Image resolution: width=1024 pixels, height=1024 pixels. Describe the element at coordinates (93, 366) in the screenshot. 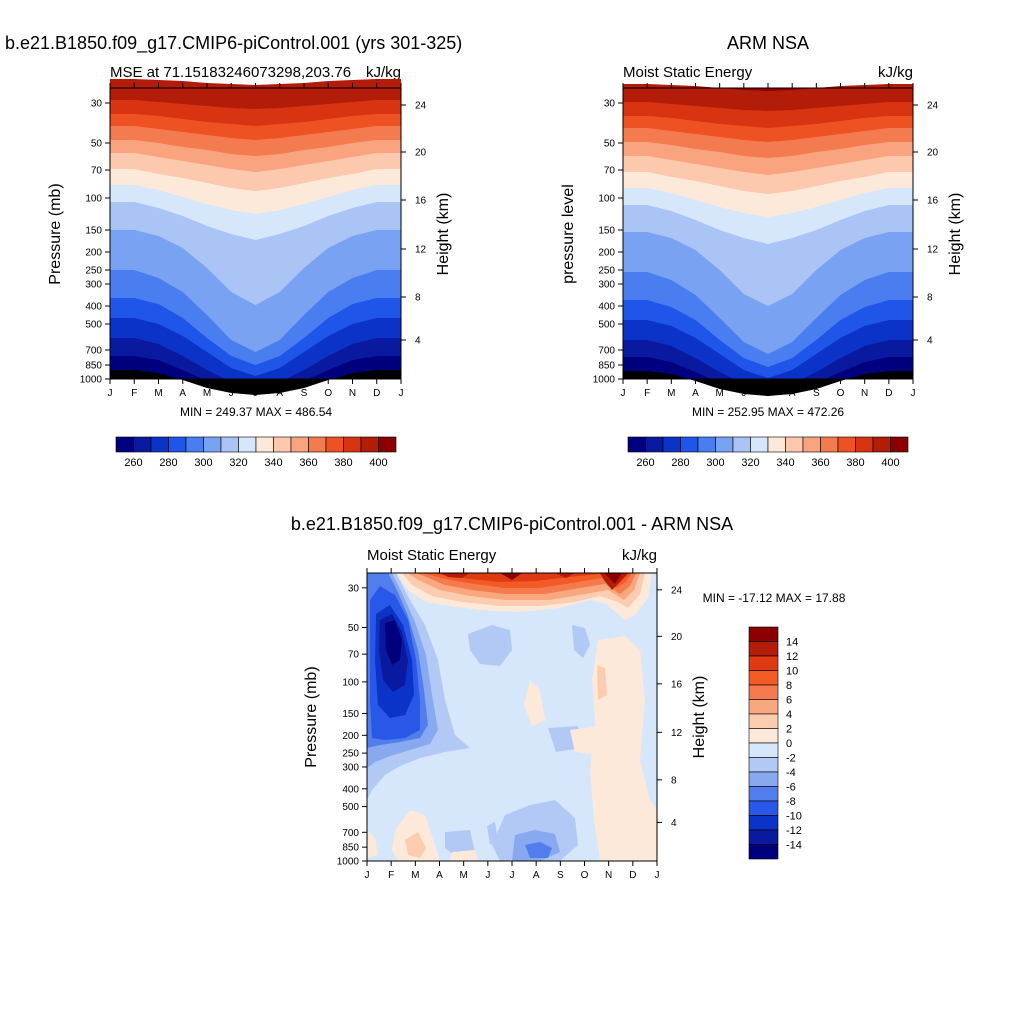

I see `panel1-y-tick-label: 850` at that location.